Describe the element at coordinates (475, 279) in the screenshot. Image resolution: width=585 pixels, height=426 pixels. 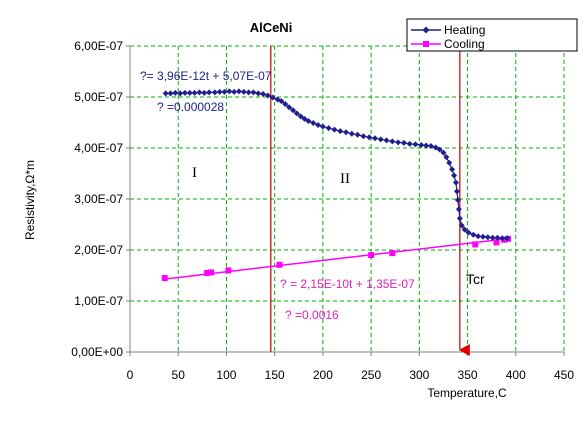
I see `tcr-label: Tcr` at that location.